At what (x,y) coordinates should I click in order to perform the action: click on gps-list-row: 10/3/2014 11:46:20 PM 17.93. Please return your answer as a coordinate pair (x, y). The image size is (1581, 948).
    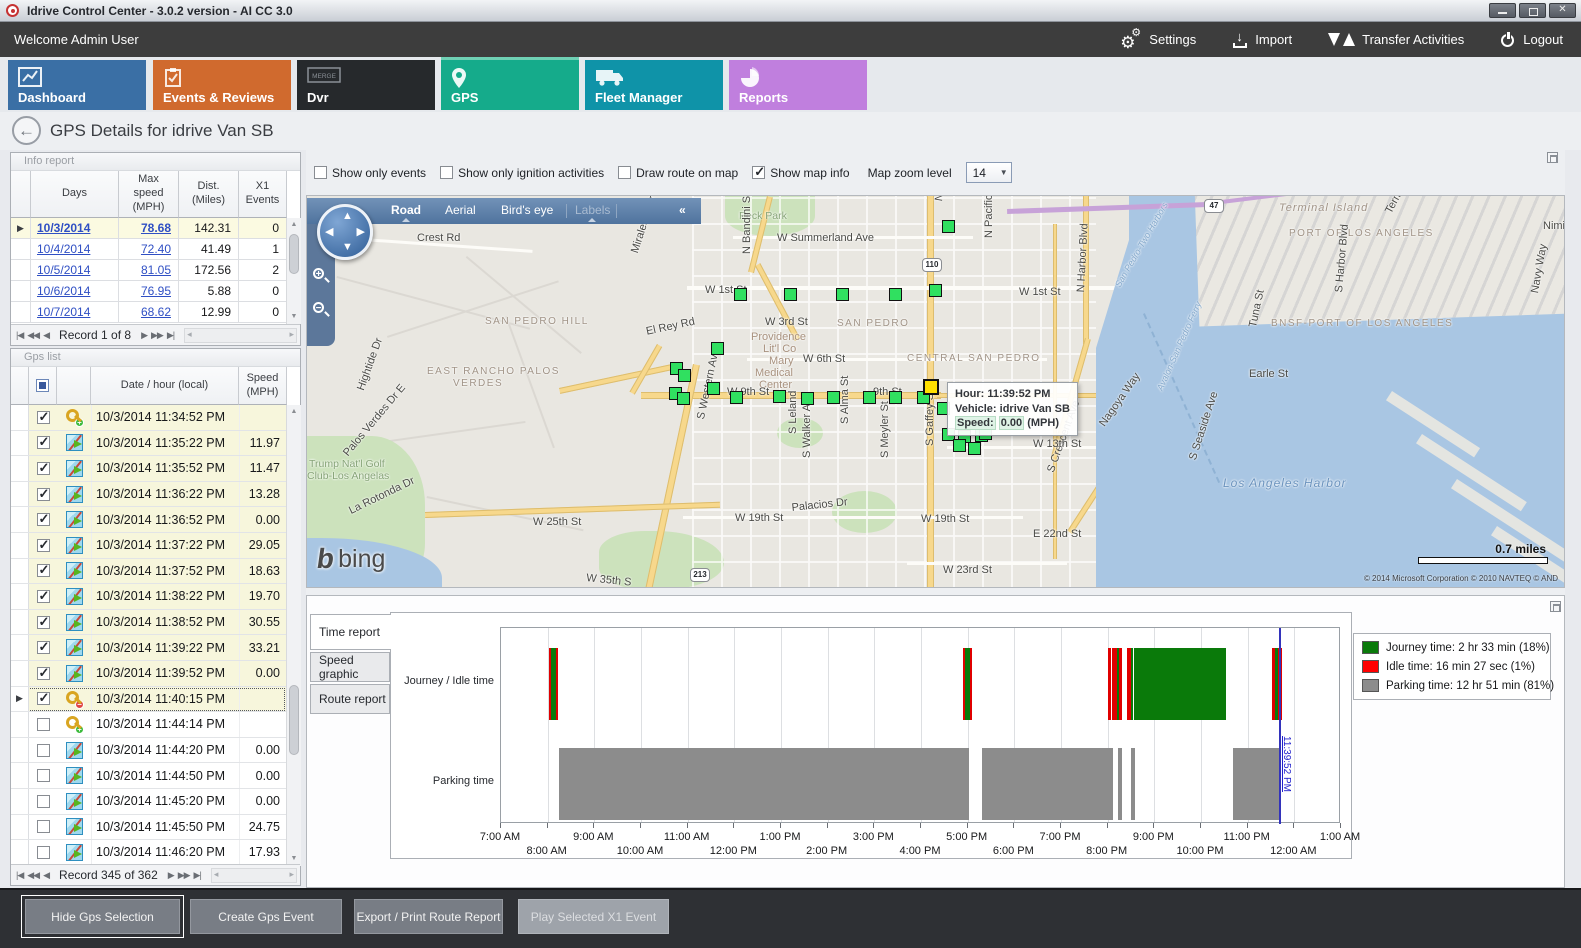
    Looking at the image, I should click on (148, 853).